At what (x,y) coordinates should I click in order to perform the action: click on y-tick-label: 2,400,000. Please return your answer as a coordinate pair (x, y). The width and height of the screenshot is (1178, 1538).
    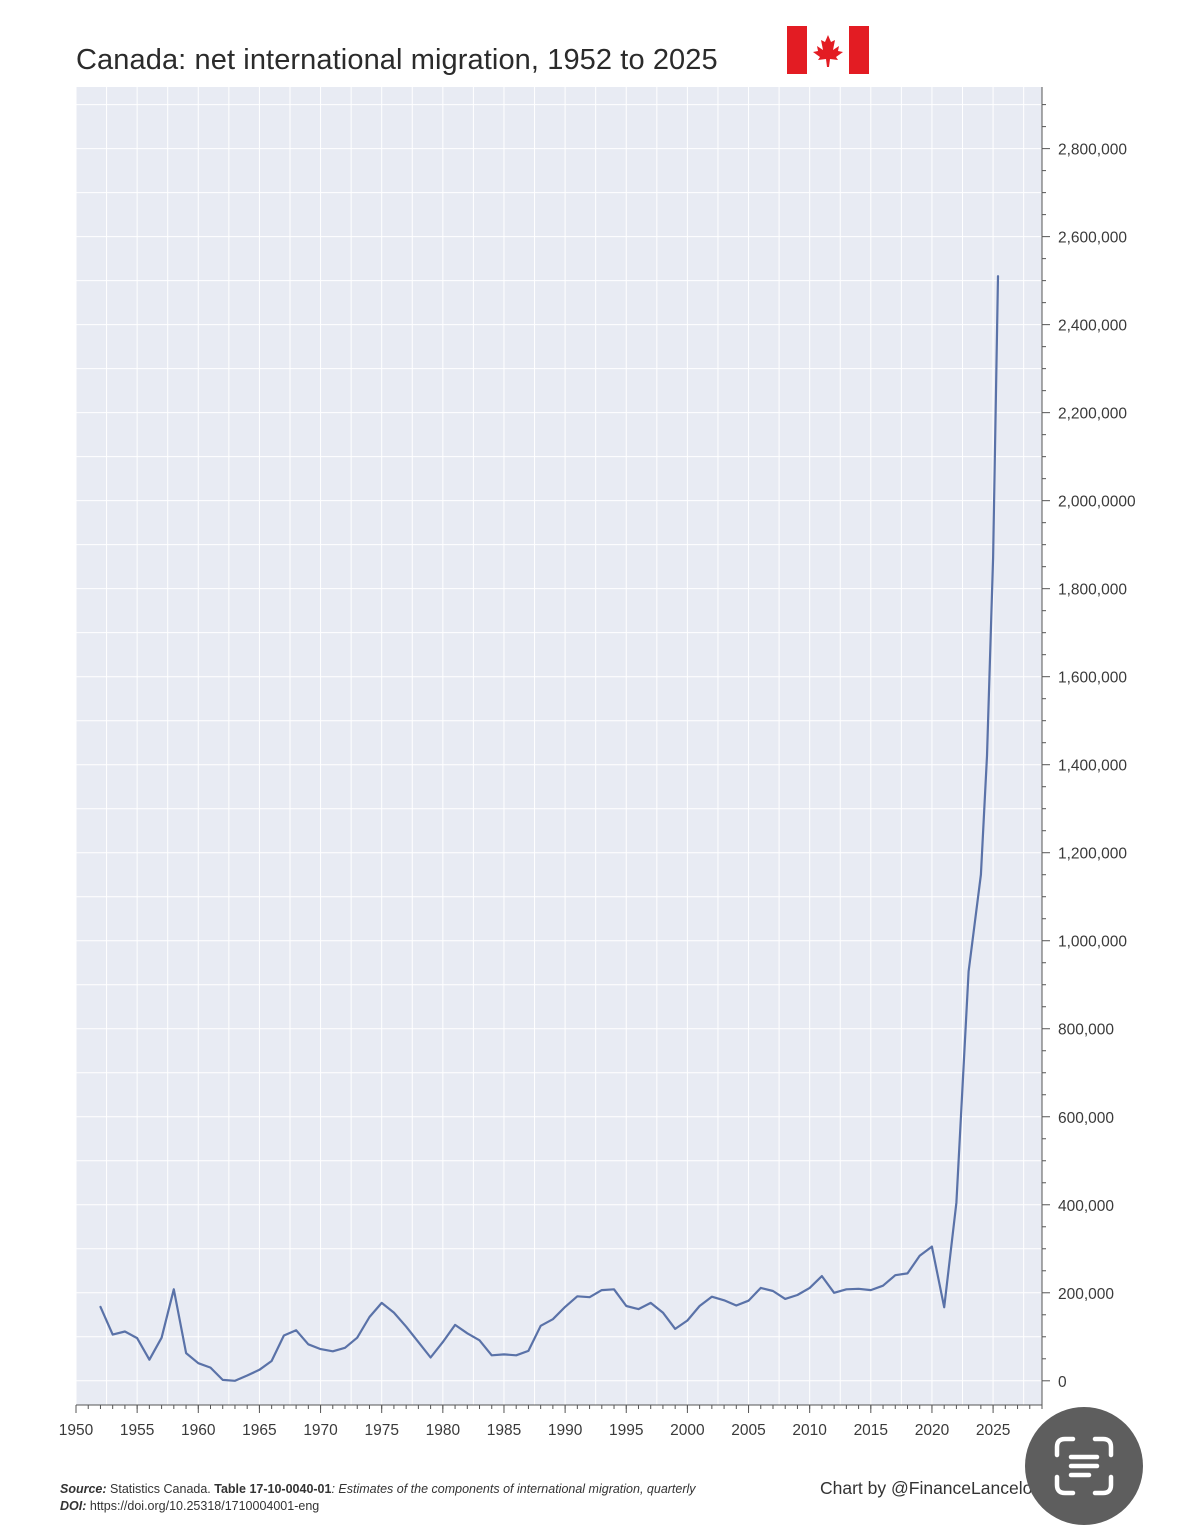
    Looking at the image, I should click on (1092, 326).